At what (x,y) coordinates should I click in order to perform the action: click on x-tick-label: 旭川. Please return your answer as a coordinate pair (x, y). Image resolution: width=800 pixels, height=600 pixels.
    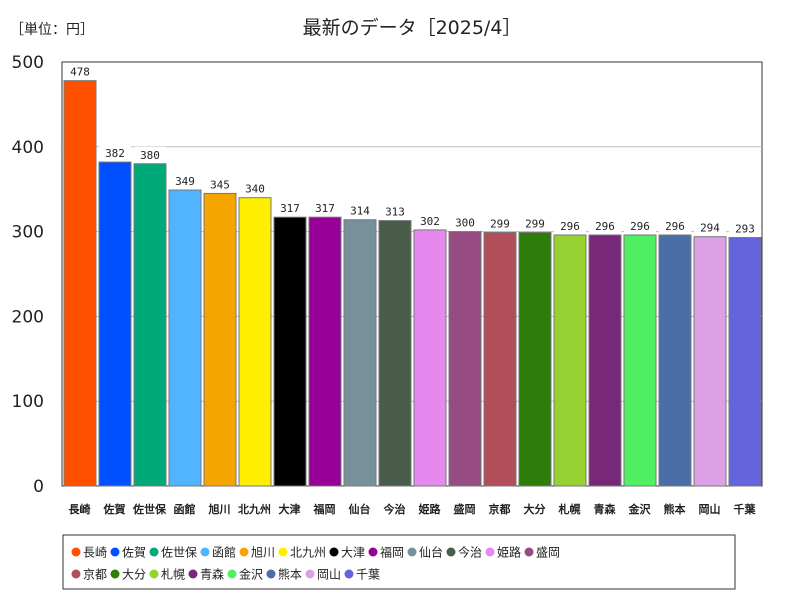
    Looking at the image, I should click on (219, 509).